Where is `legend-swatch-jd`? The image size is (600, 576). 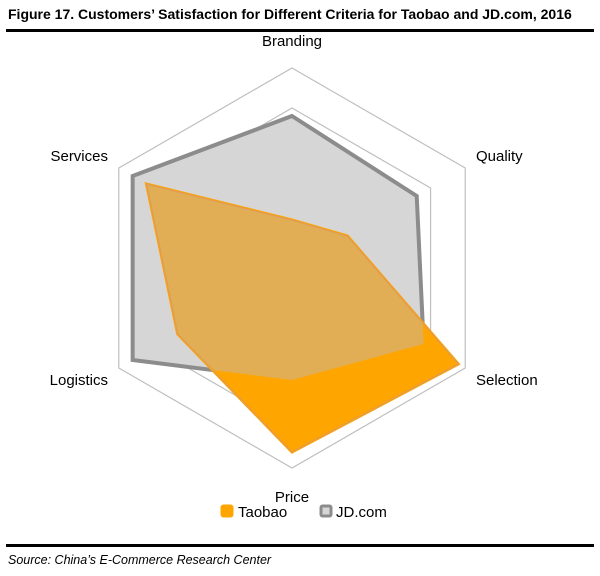
legend-swatch-jd is located at coordinates (326, 511).